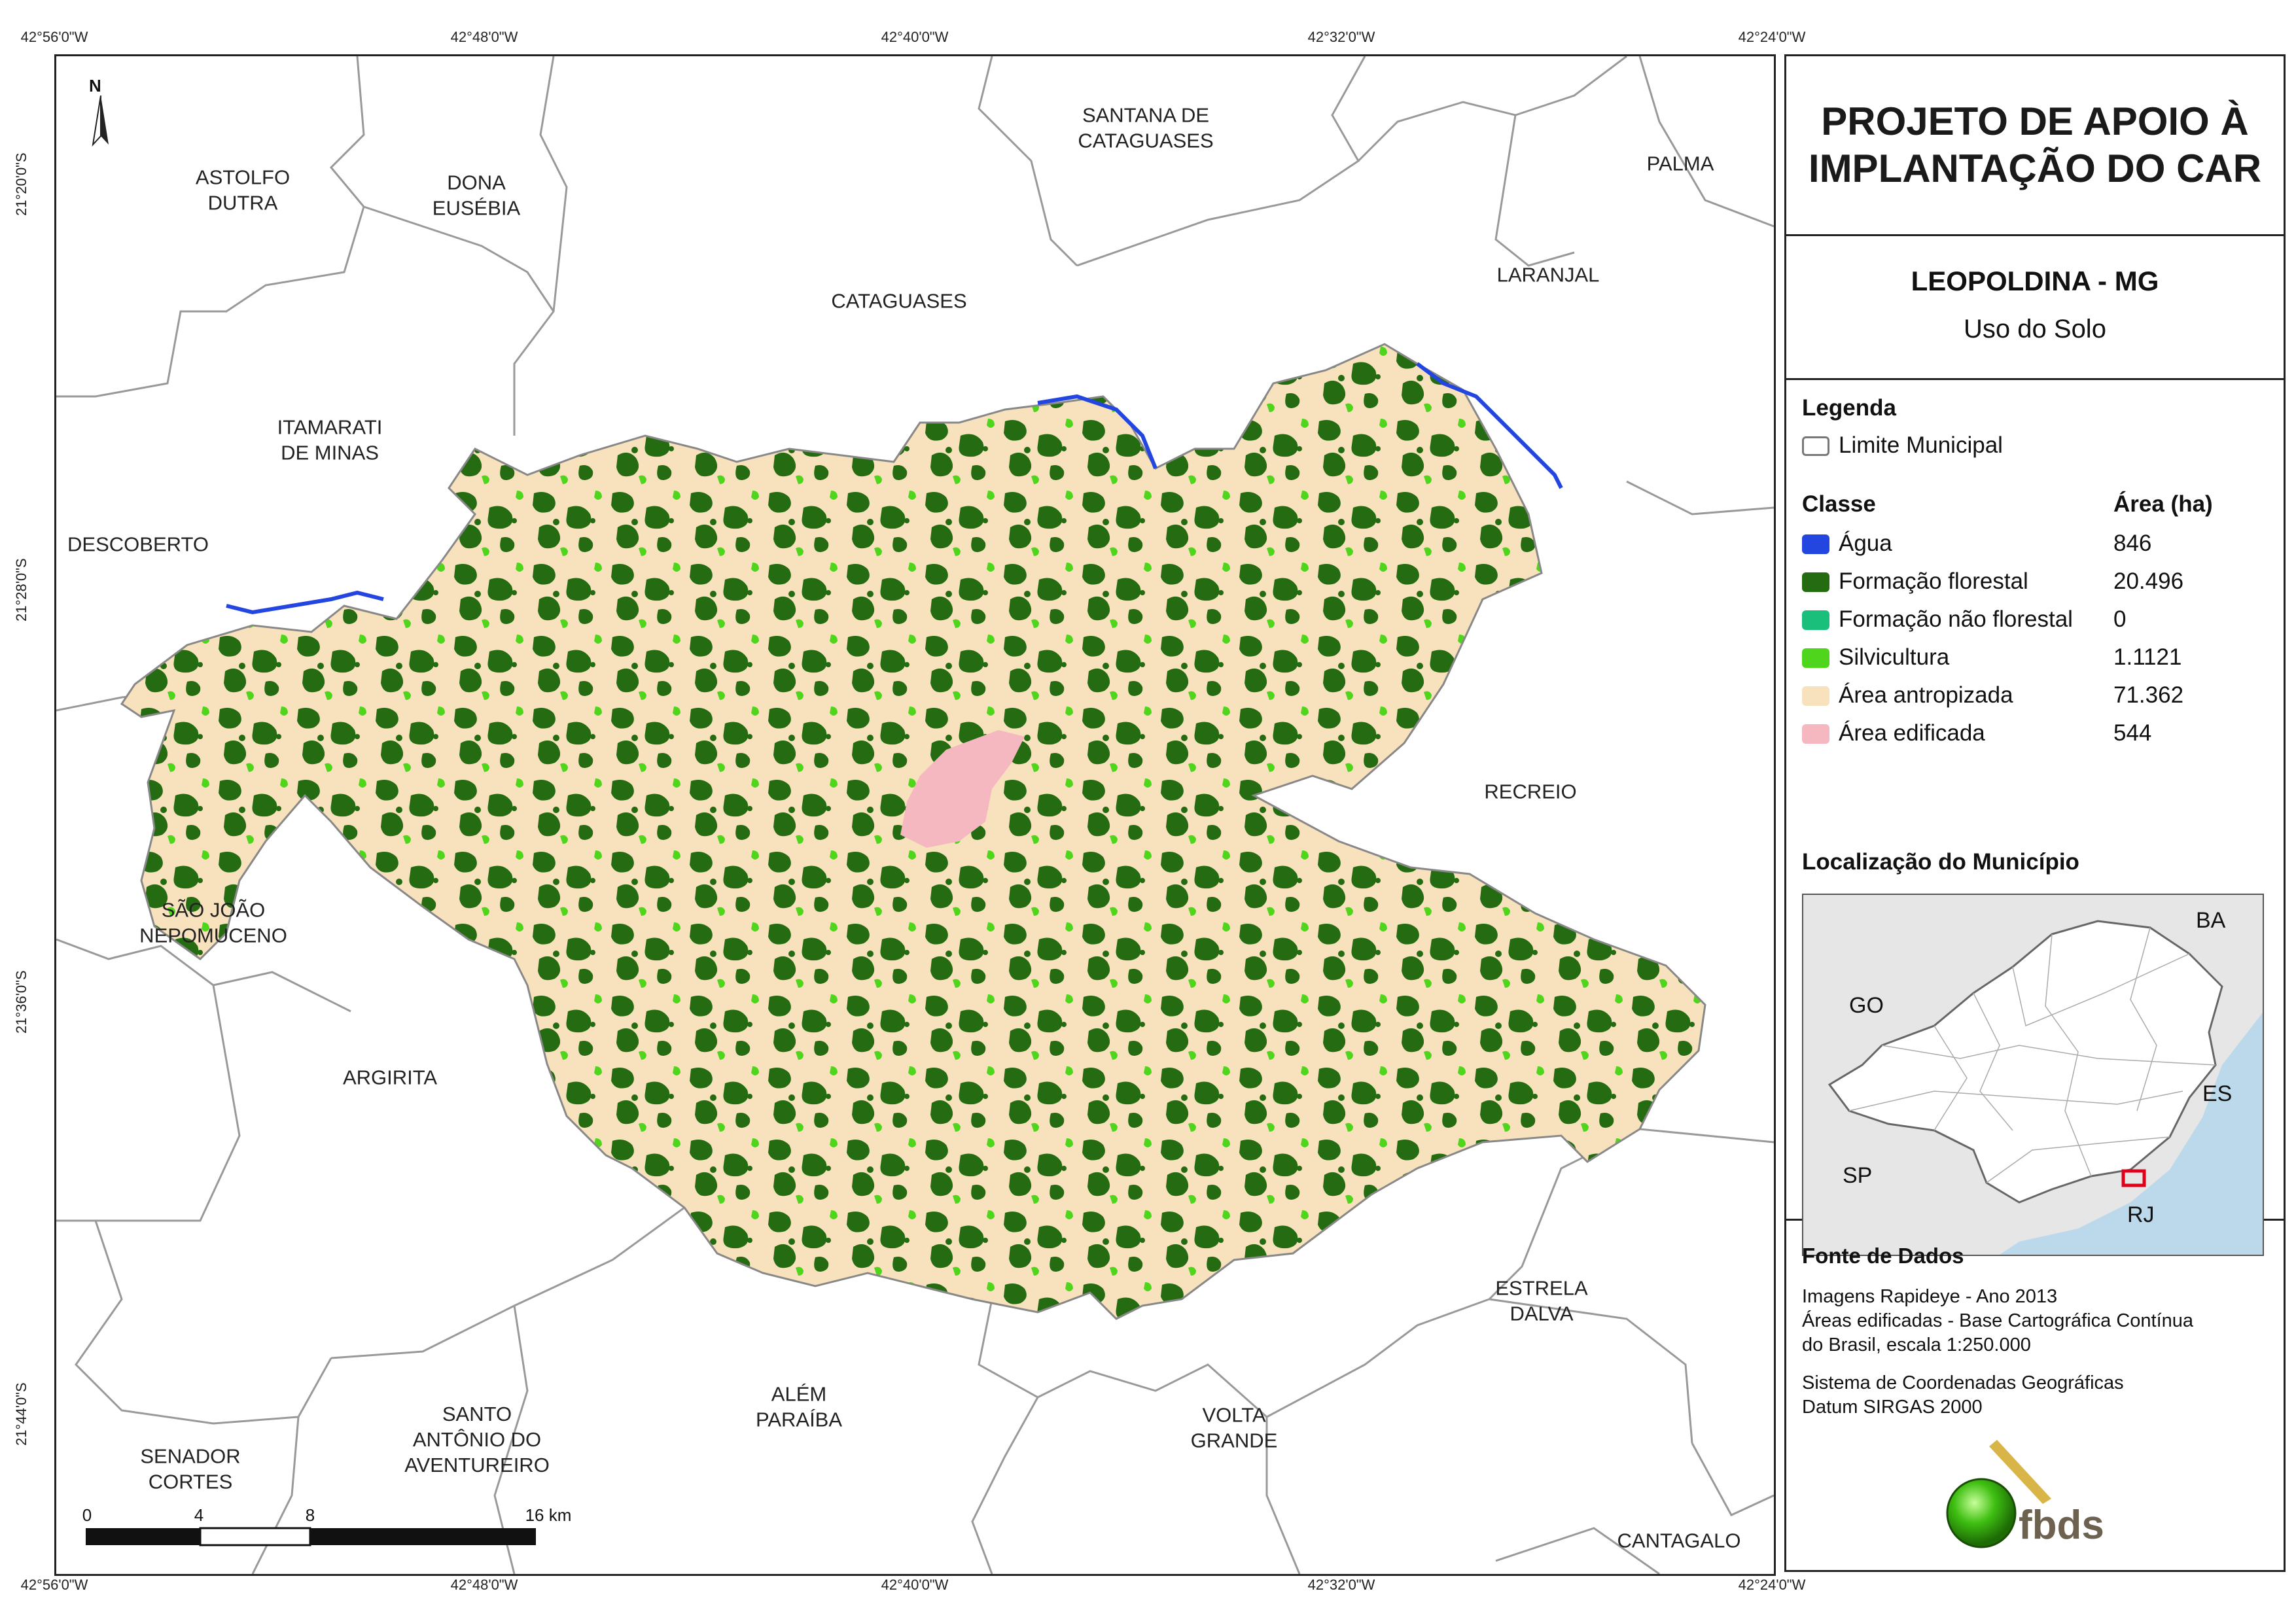 Image resolution: width=2296 pixels, height=1623 pixels. Describe the element at coordinates (484, 37) in the screenshot. I see `coord-top-2: 42°48'0"W` at that location.